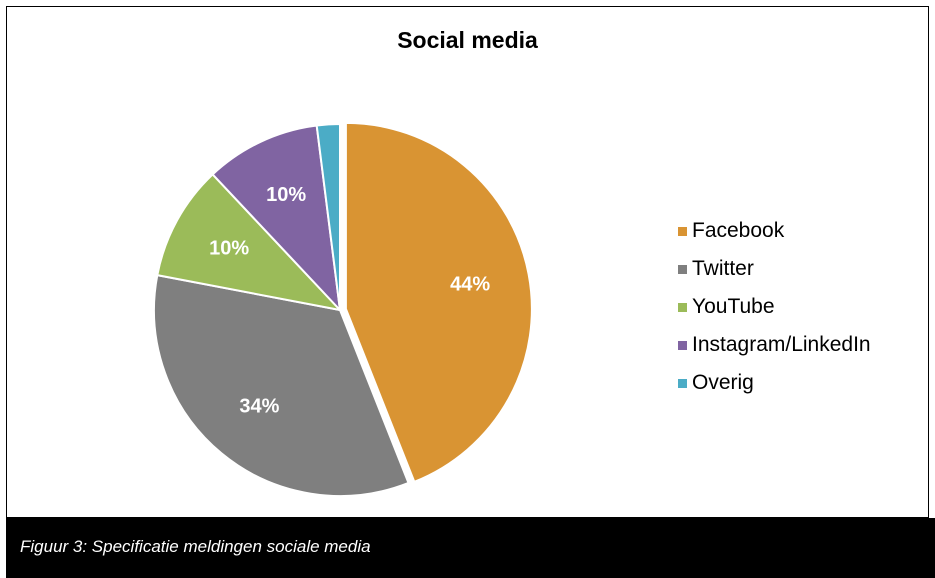 This screenshot has height=578, width=935. I want to click on chart-title: Social media, so click(467, 40).